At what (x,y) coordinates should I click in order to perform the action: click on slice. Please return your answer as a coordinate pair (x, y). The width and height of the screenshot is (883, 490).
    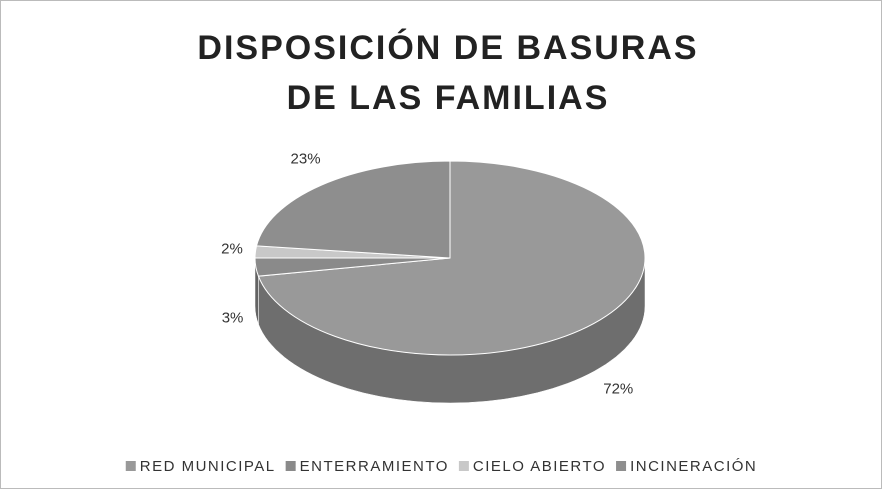
    Looking at the image, I should click on (353, 209).